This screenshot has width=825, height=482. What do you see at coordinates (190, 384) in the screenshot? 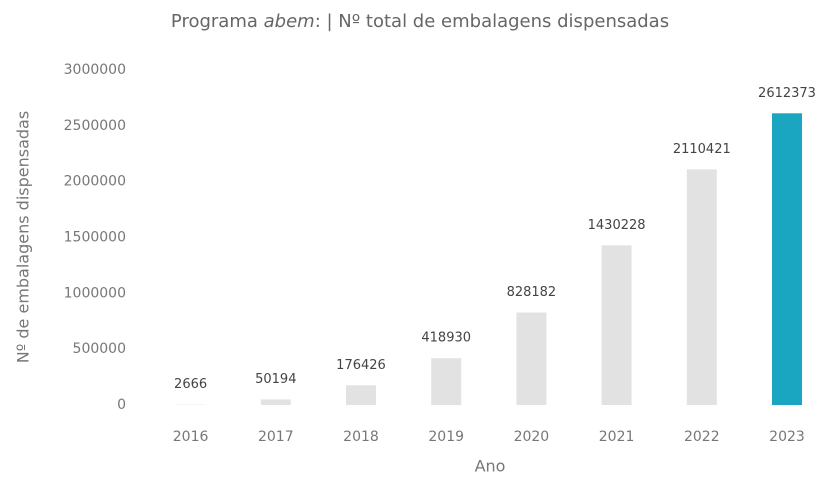
I see `value-label: 2666` at bounding box center [190, 384].